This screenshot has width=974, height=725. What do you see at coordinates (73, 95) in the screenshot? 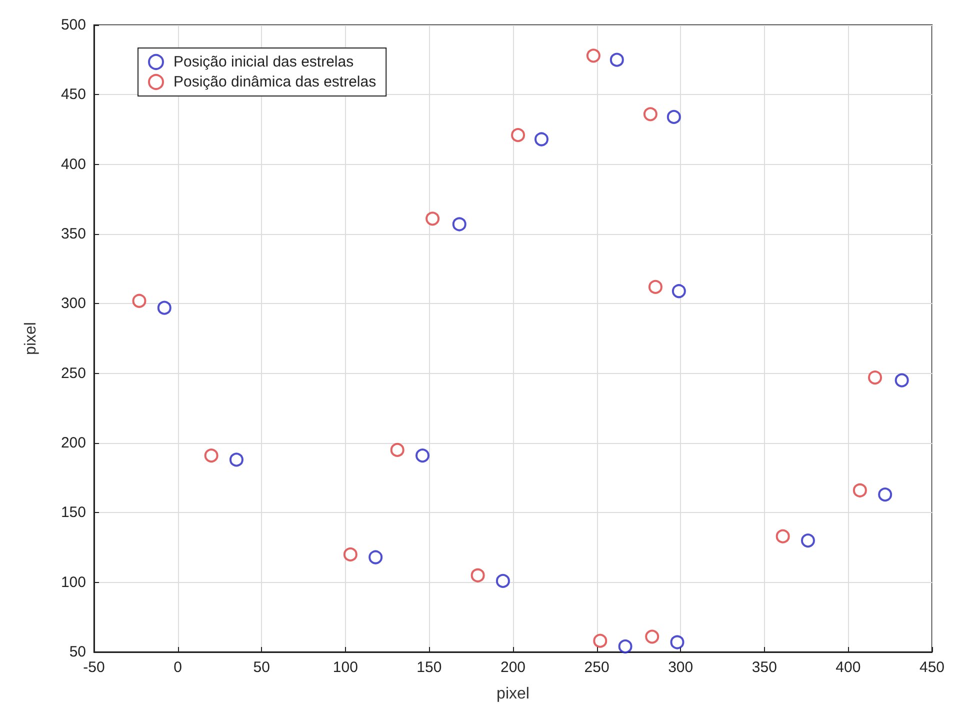
I see `y-tick-label: 450` at bounding box center [73, 95].